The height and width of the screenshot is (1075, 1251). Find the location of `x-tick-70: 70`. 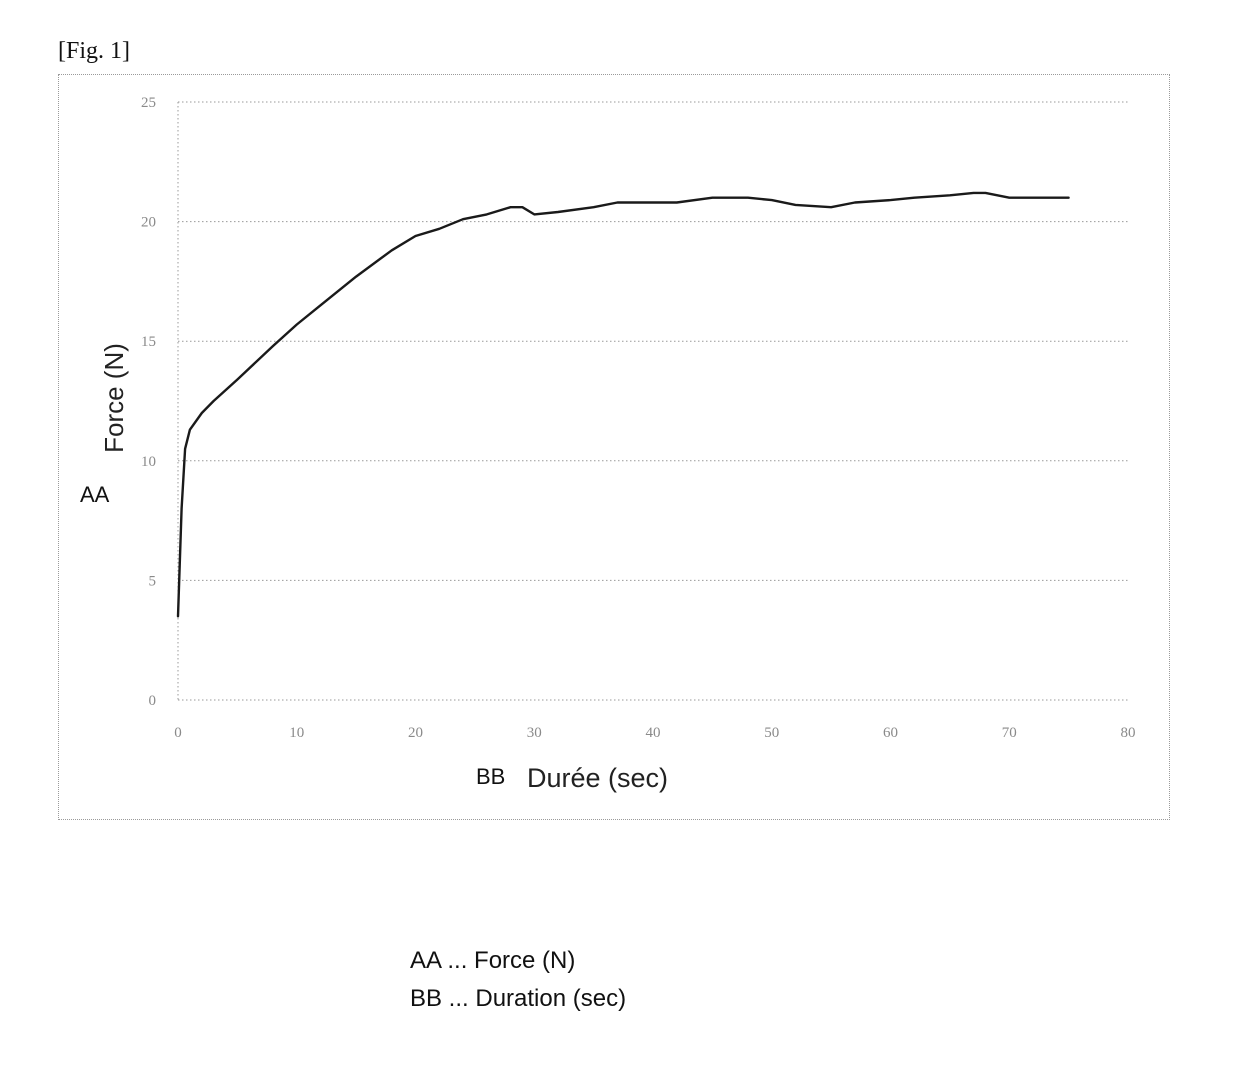

x-tick-70: 70 is located at coordinates (1009, 733).